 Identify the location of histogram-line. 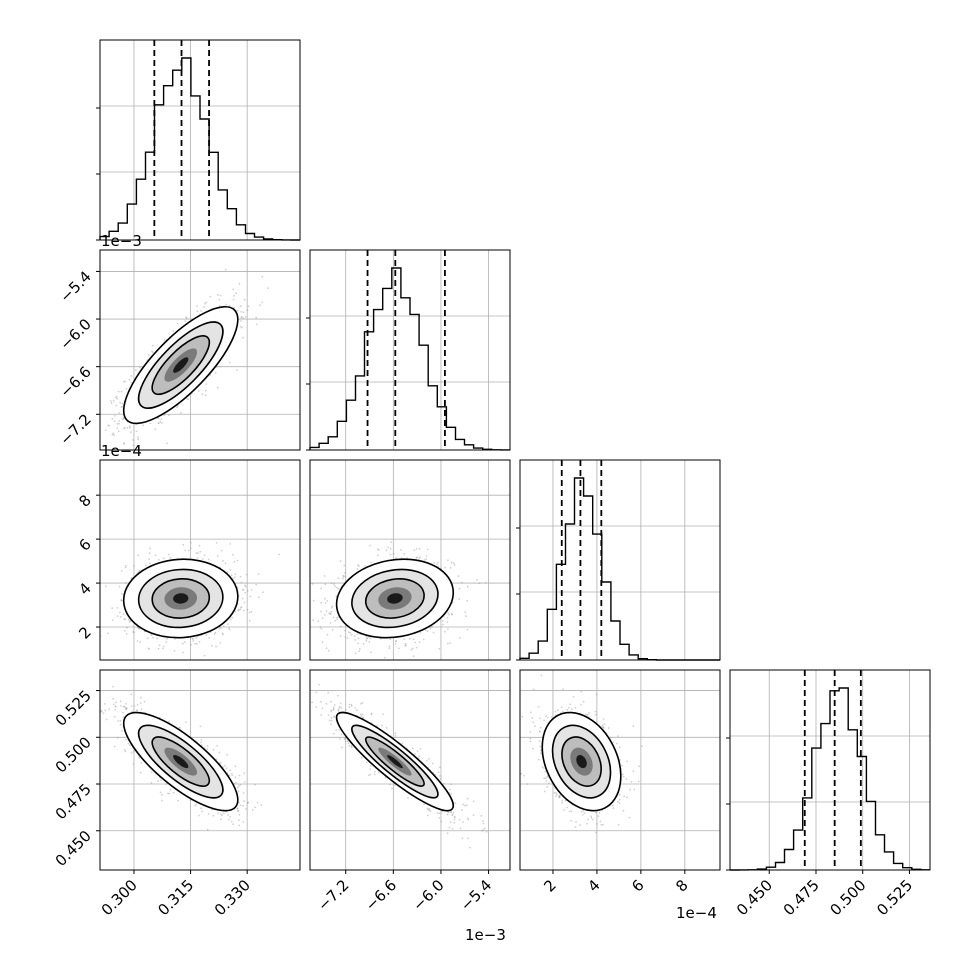
(199, 149).